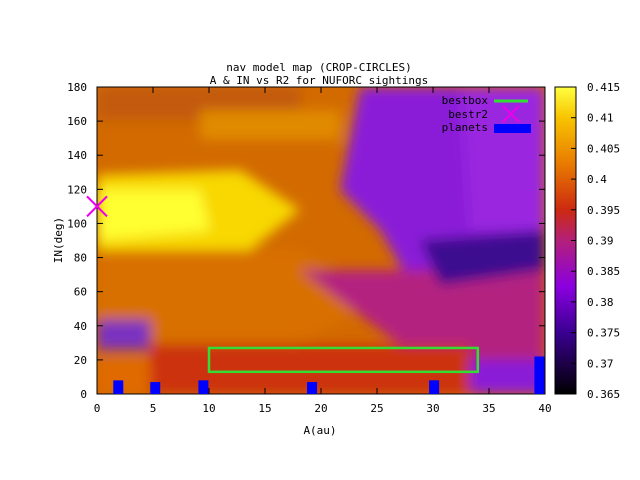 This screenshot has height=480, width=640. Describe the element at coordinates (97, 408) in the screenshot. I see `x-tick-label: 0` at that location.